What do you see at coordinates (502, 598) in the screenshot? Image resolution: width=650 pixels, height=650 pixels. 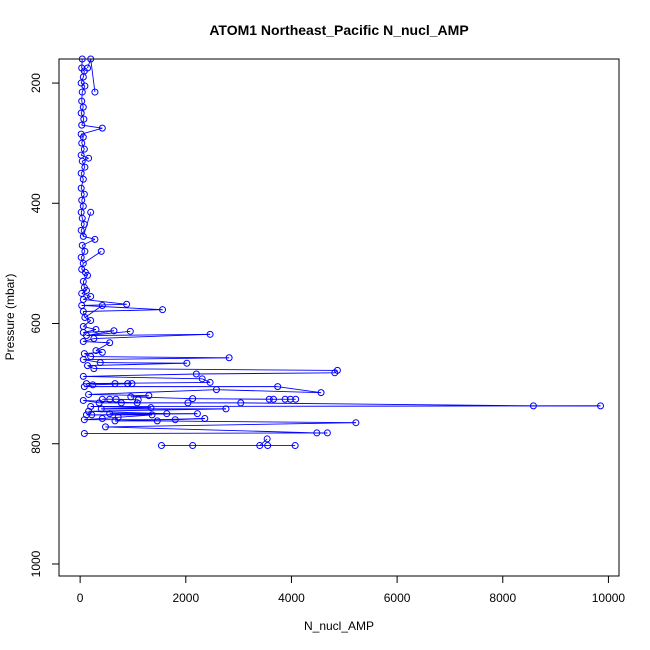 I see `x-tick-label: 8000` at bounding box center [502, 598].